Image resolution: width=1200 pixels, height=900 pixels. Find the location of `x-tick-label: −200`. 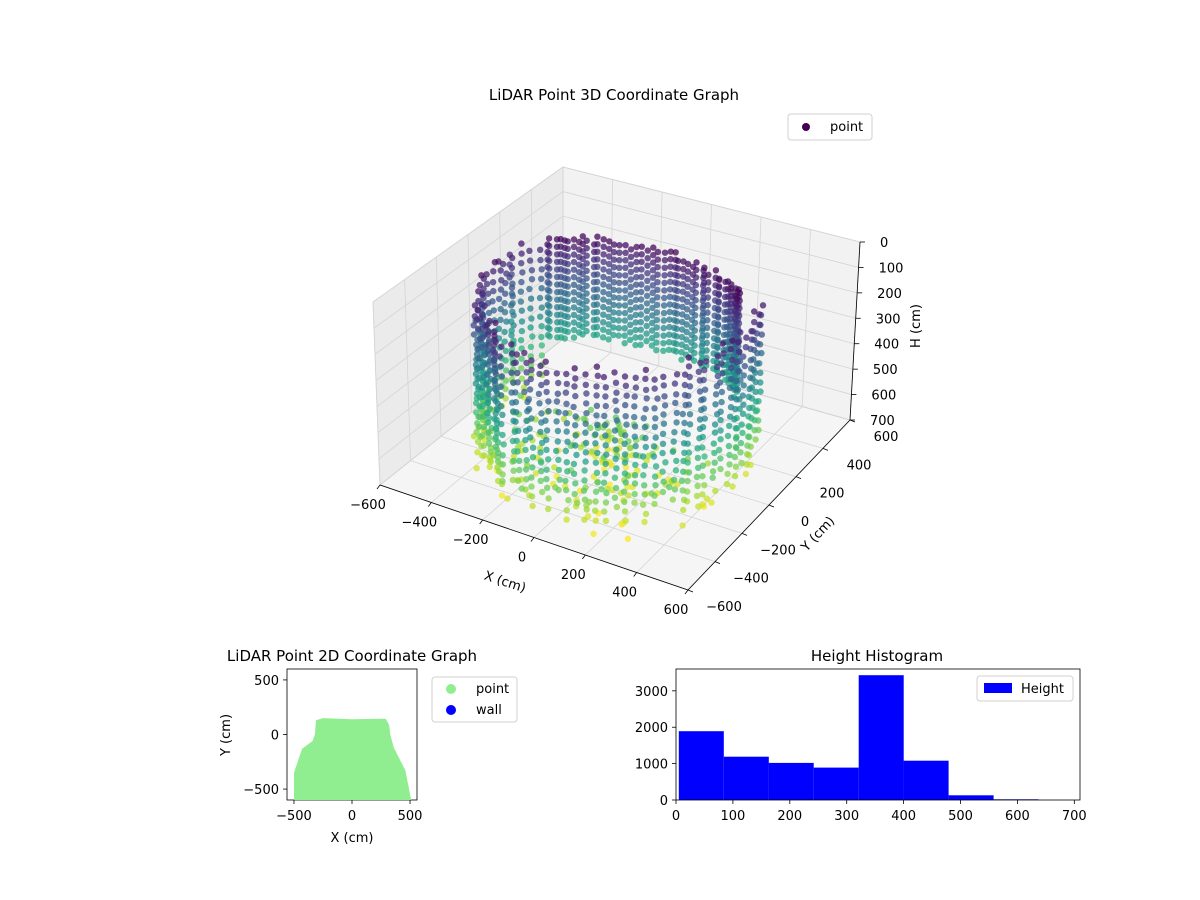

x-tick-label: −200 is located at coordinates (471, 540).